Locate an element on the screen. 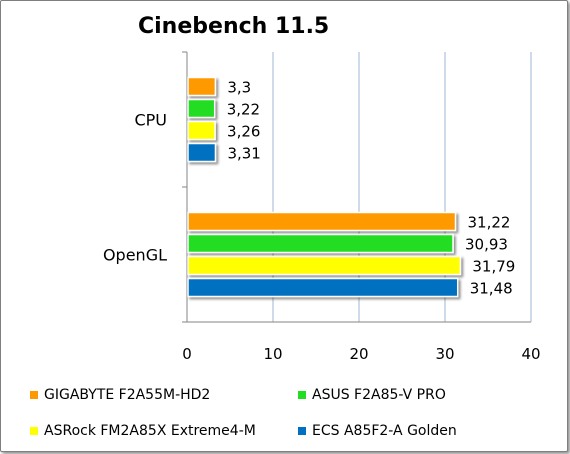 The image size is (570, 454). legend-label: GIGABYTE F2A55M-HD2 is located at coordinates (127, 395).